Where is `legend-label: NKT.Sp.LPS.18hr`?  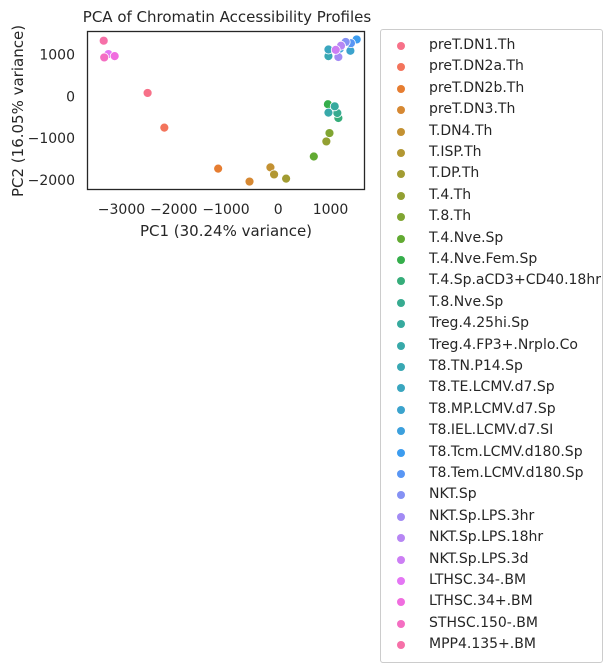
legend-label: NKT.Sp.LPS.18hr is located at coordinates (486, 537).